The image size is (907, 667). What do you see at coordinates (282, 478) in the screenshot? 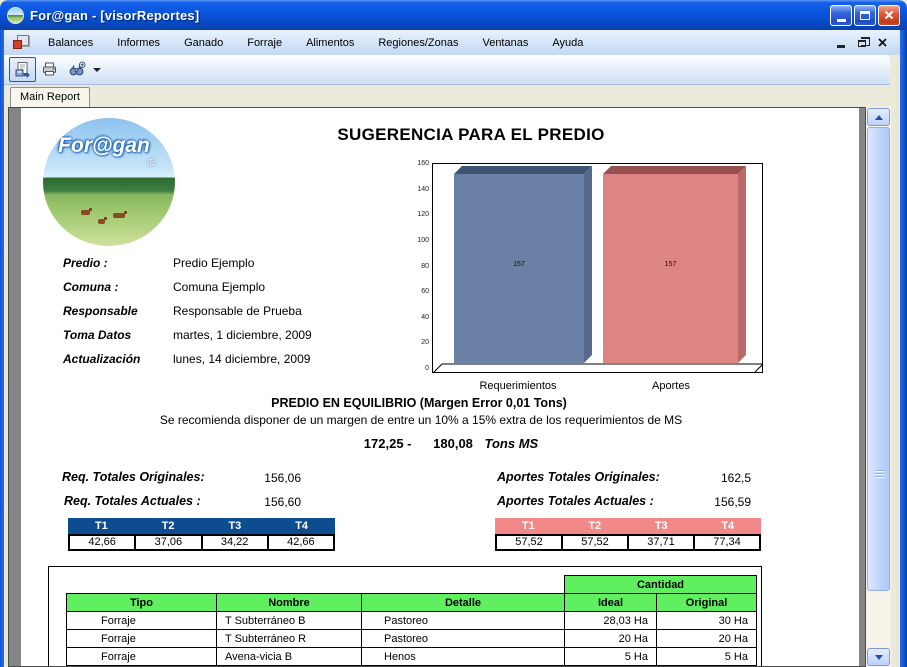
I see `req-originals-value: 156,06` at bounding box center [282, 478].